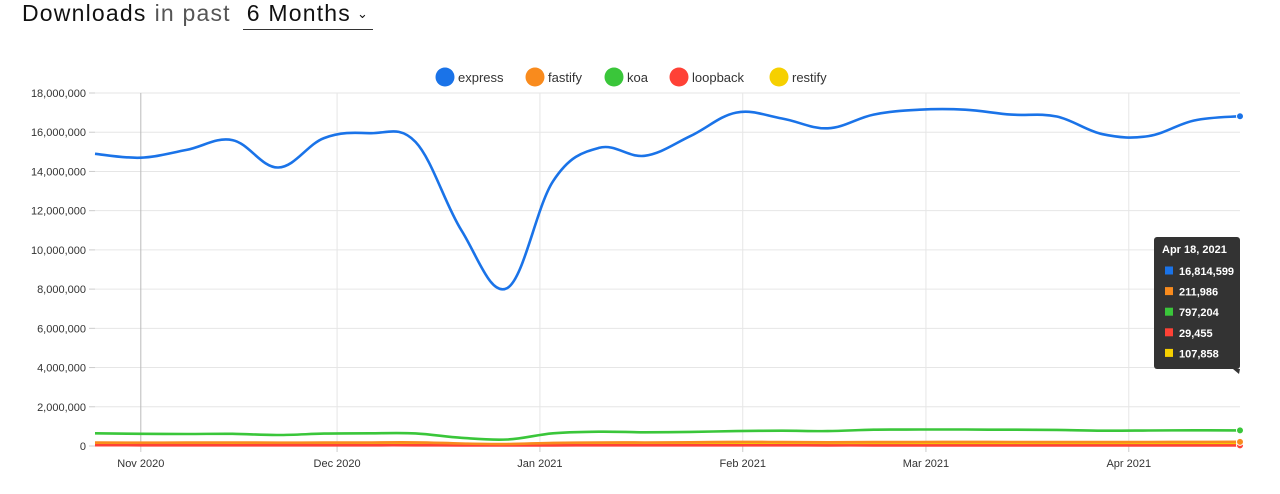 The width and height of the screenshot is (1280, 494). Describe the element at coordinates (743, 464) in the screenshot. I see `x-tick-label: Feb 2021` at that location.